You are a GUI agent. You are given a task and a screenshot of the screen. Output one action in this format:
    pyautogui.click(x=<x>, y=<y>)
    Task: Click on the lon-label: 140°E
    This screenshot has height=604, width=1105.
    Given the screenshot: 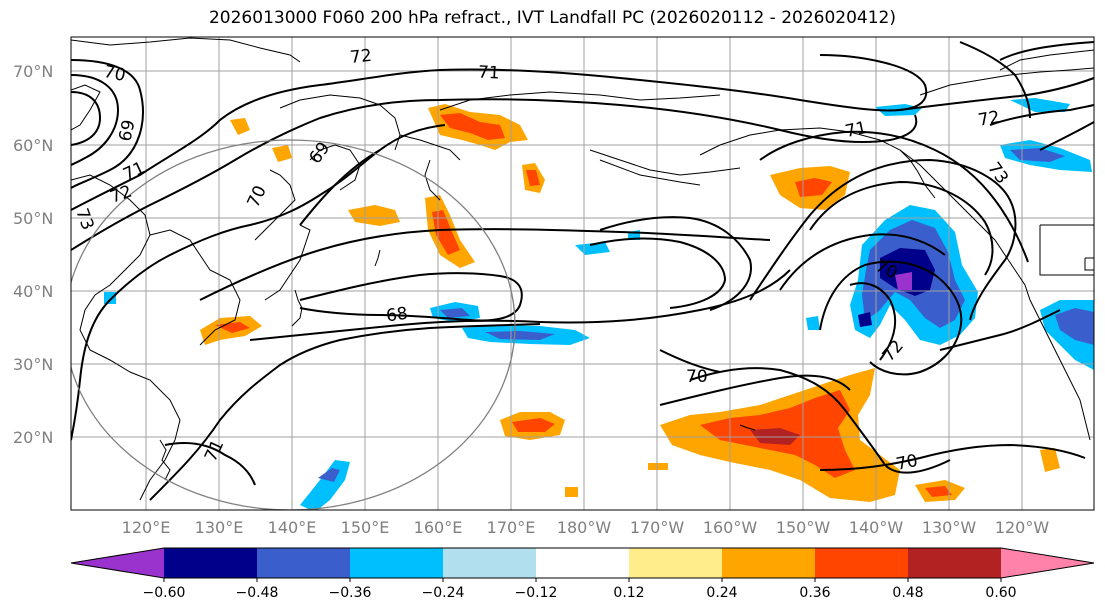 What is the action you would take?
    pyautogui.click(x=292, y=527)
    